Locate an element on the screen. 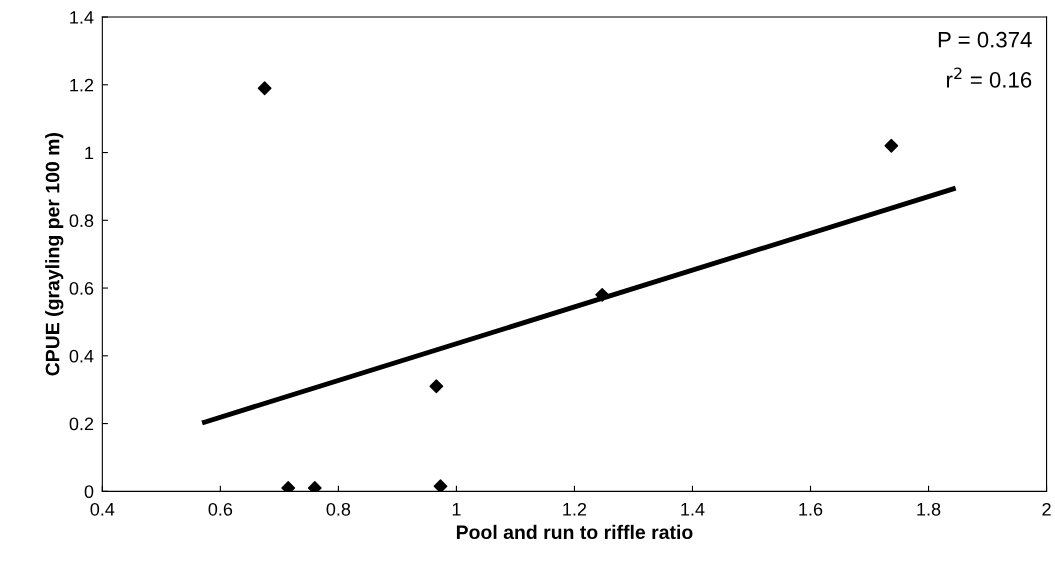 Image resolution: width=1055 pixels, height=568 pixels. x-axis-title: Pool and run to riffle ratio is located at coordinates (574, 532).